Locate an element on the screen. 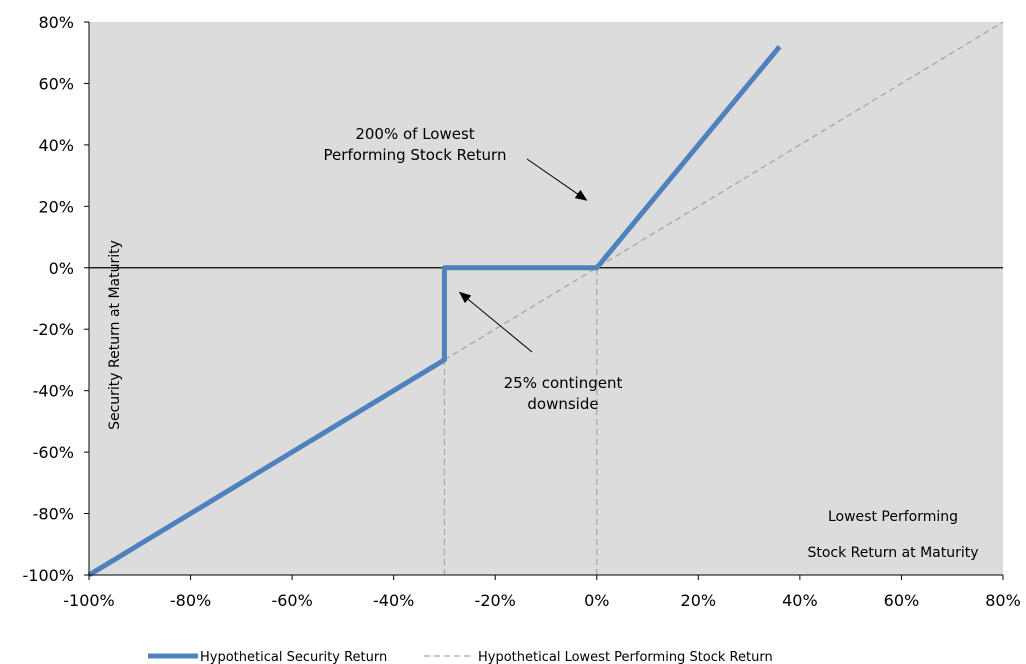  x-tick-label: 20% is located at coordinates (699, 600).